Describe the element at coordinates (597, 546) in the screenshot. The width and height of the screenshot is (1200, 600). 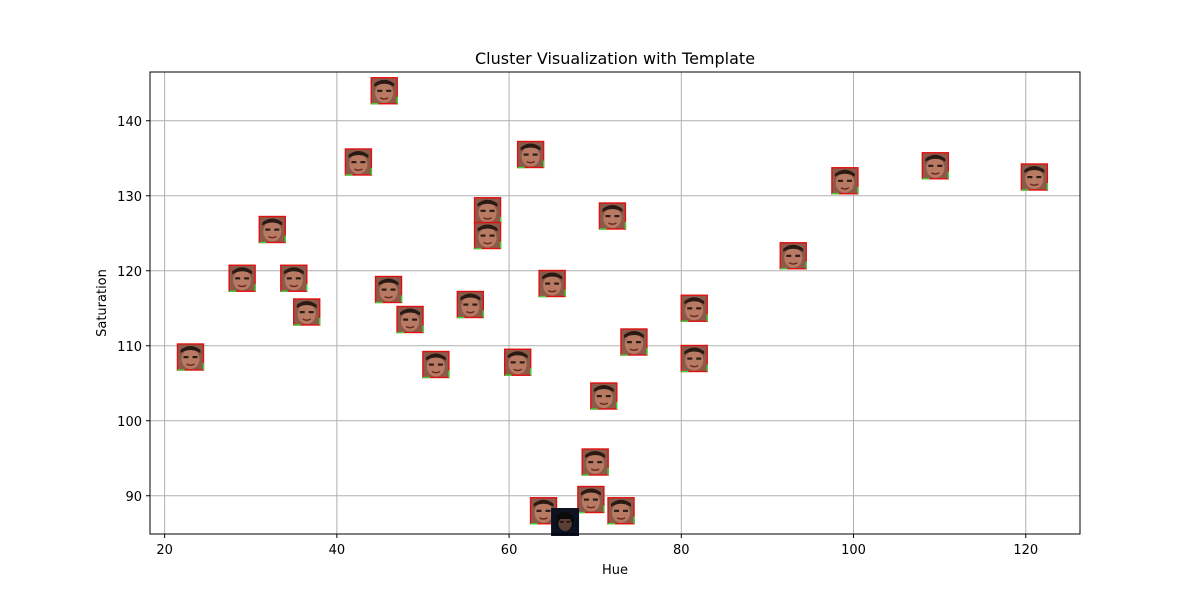
I see `x-axis-ticks: 20 40 60 80 100 120` at that location.